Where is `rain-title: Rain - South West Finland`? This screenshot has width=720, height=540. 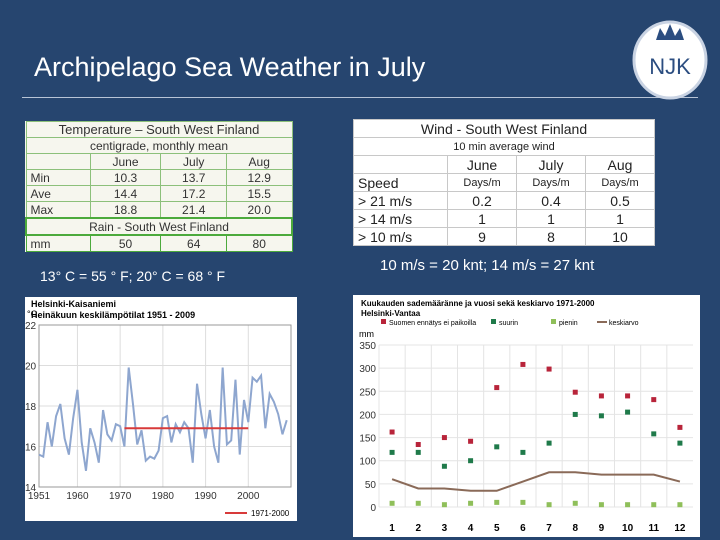 rain-title: Rain - South West Finland is located at coordinates (159, 226).